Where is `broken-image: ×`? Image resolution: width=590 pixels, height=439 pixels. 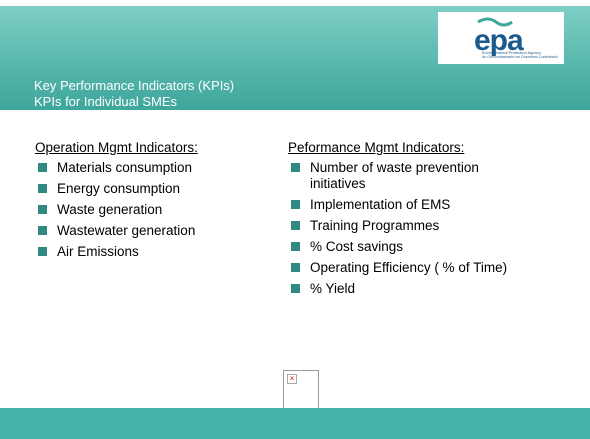
broken-image: × is located at coordinates (301, 390).